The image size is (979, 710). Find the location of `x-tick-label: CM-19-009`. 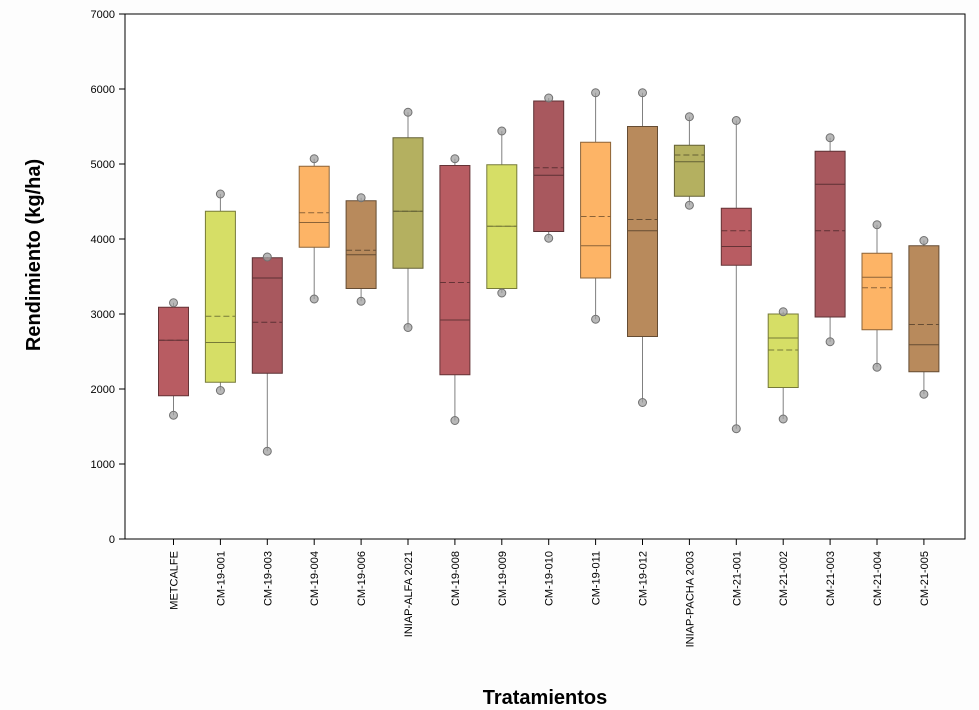

x-tick-label: CM-19-009 is located at coordinates (503, 578).